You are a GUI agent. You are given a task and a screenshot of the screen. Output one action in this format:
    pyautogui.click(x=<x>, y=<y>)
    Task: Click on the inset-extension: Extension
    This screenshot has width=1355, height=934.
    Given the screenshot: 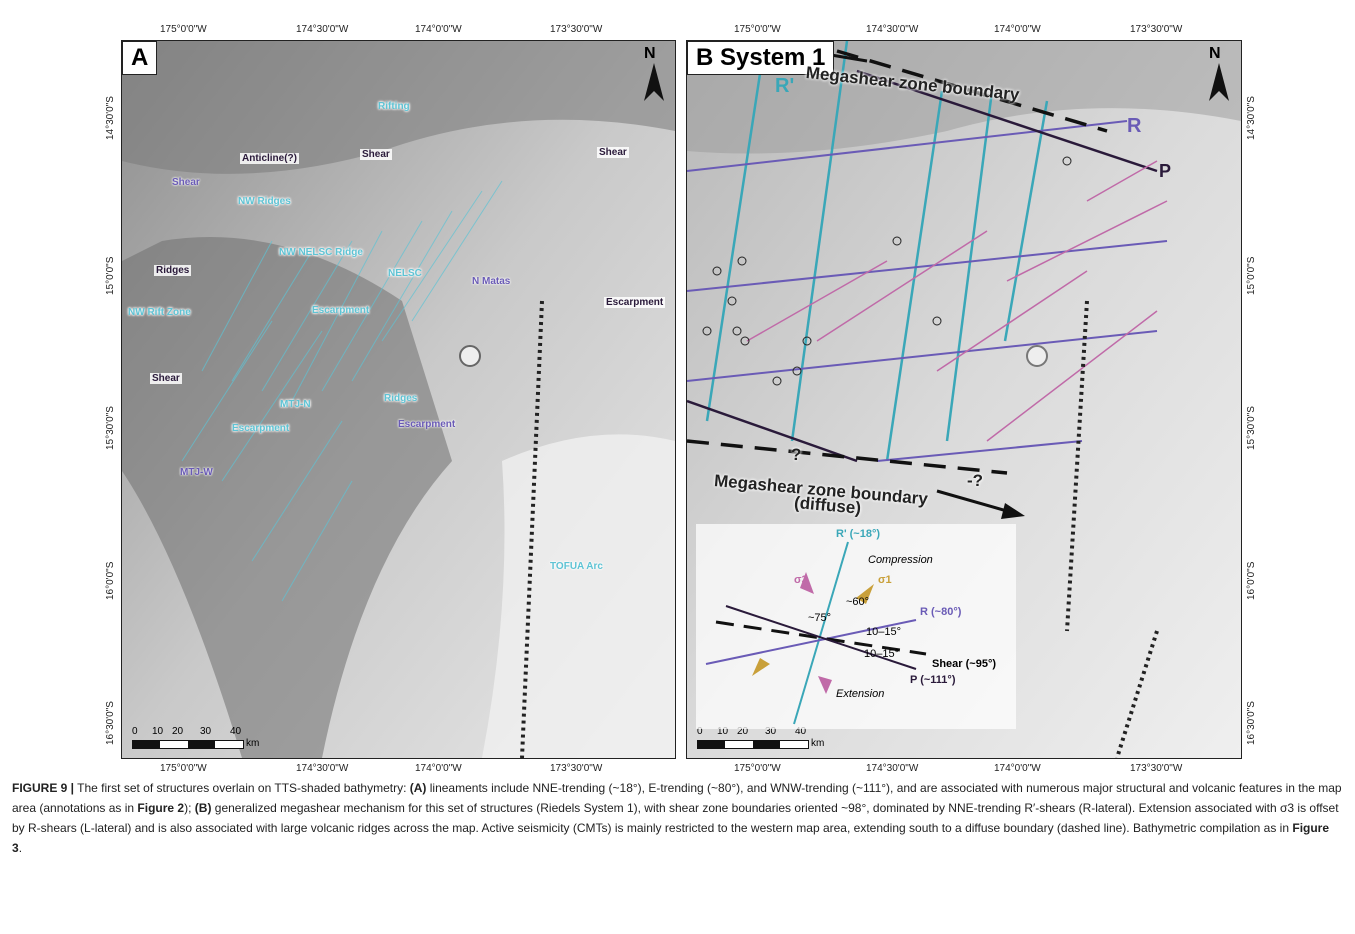 What is the action you would take?
    pyautogui.click(x=860, y=694)
    